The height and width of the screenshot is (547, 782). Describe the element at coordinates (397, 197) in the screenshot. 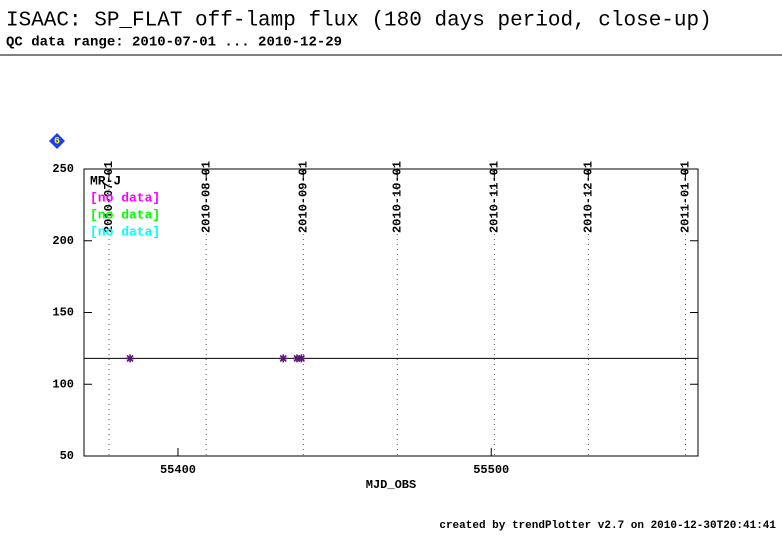

I see `date-tick-label: 2010-10-01` at that location.